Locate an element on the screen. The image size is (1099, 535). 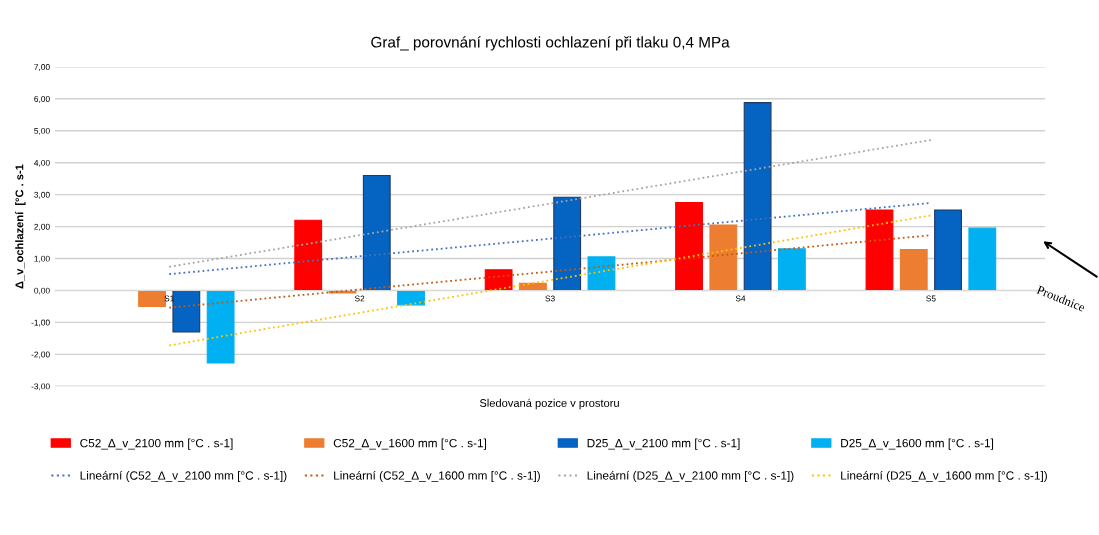
y-axis-title: Δ_v_ochlazení [°C . s-1 is located at coordinates (20, 226).